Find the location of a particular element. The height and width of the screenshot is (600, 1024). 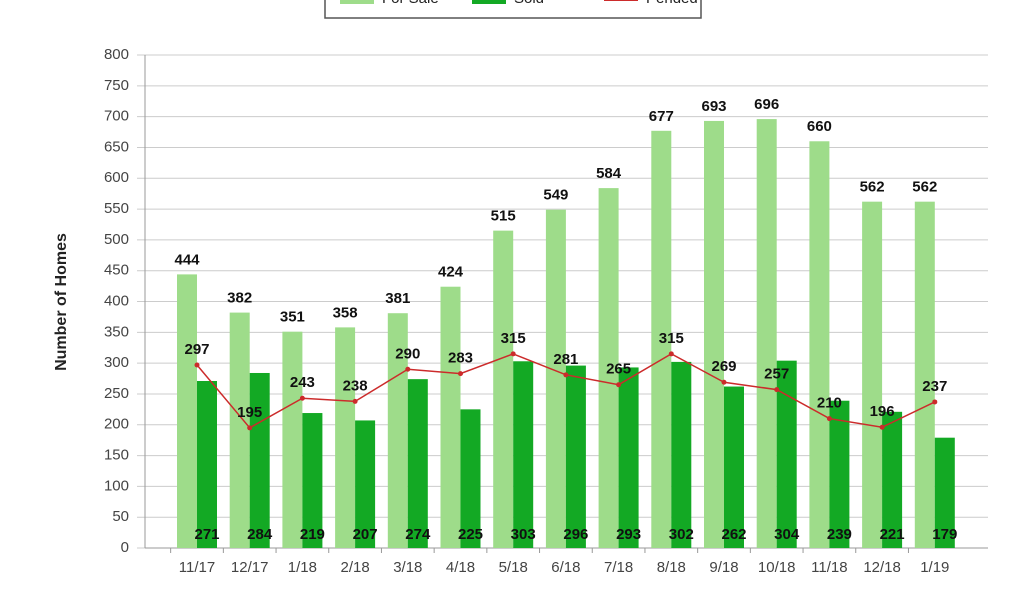

data-label: 207 is located at coordinates (365, 534).